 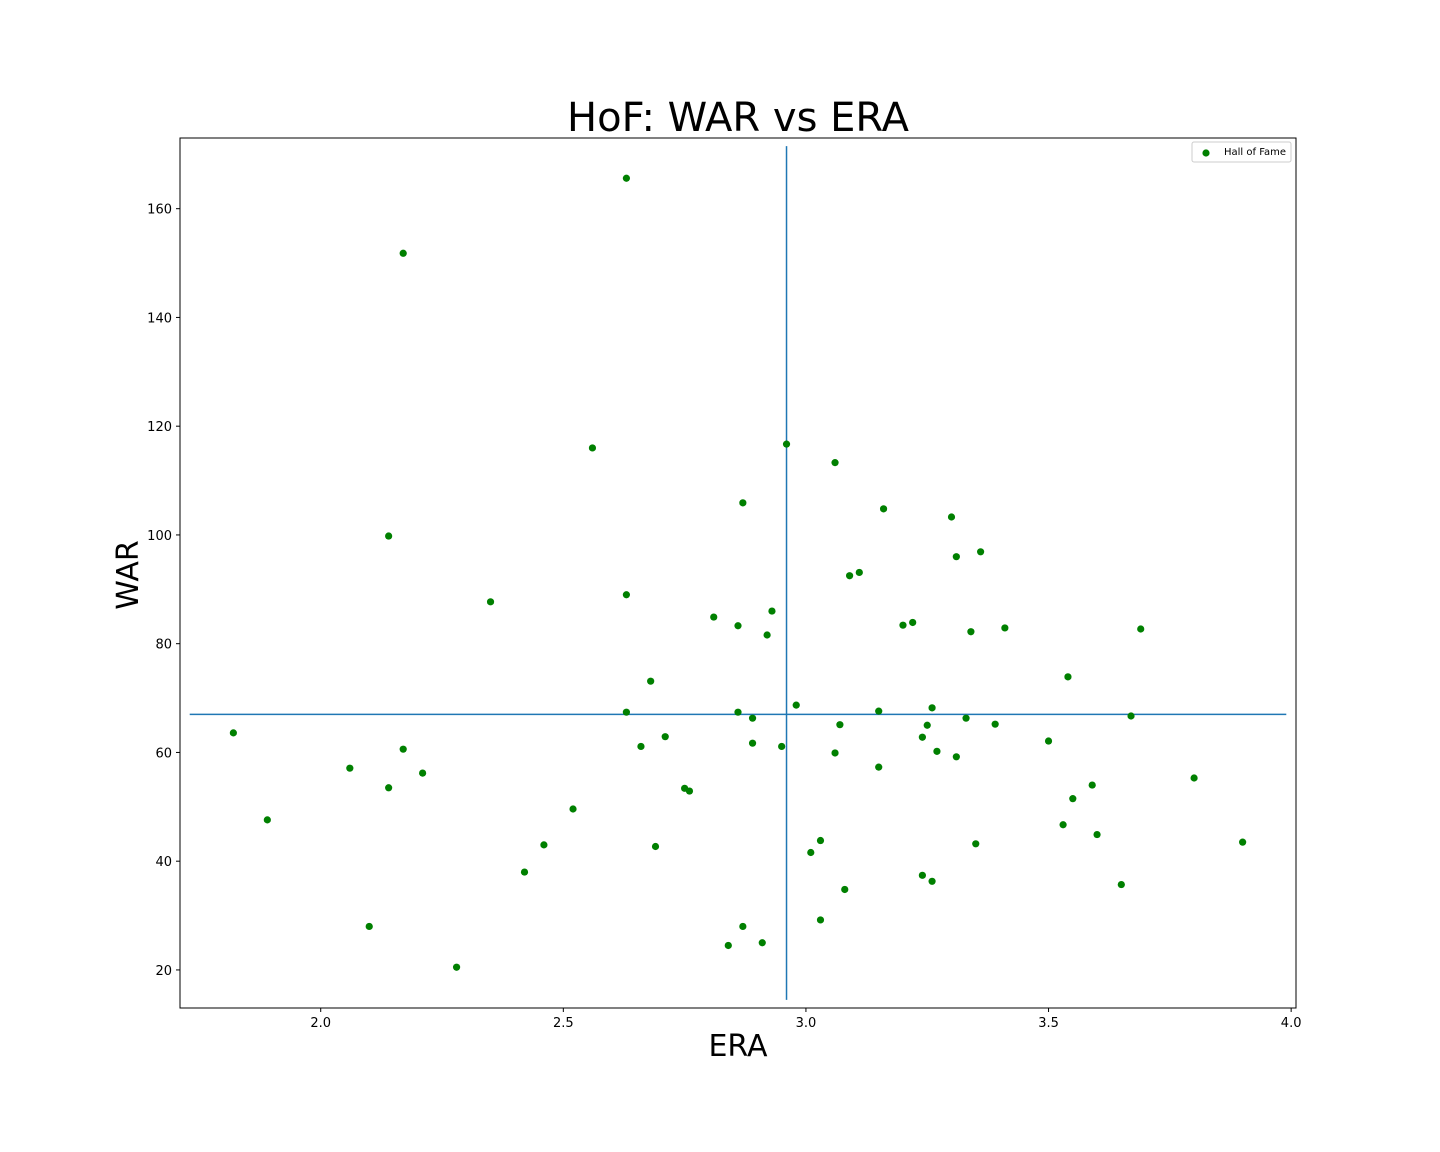 I want to click on y-tick-label: 40, so click(x=163, y=862).